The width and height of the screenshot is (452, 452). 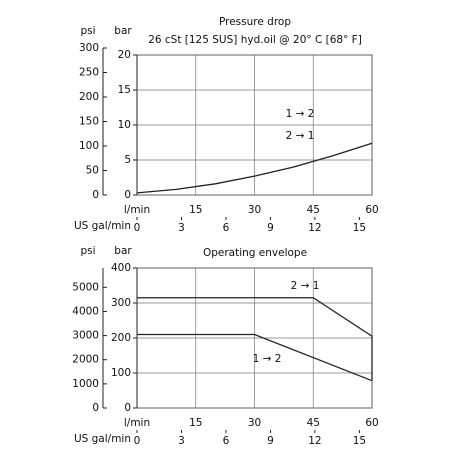 I want to click on y2-tick-label: 150, so click(x=89, y=122).